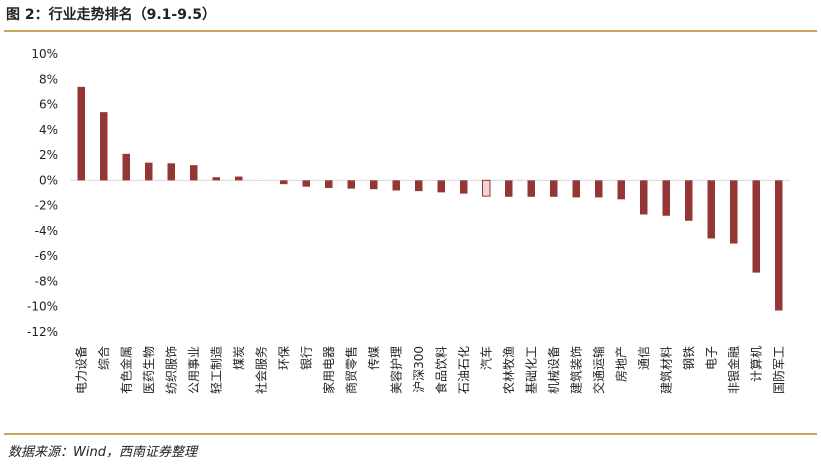 Image resolution: width=821 pixels, height=465 pixels. Describe the element at coordinates (171, 172) in the screenshot. I see `bar-纺织服饰` at that location.